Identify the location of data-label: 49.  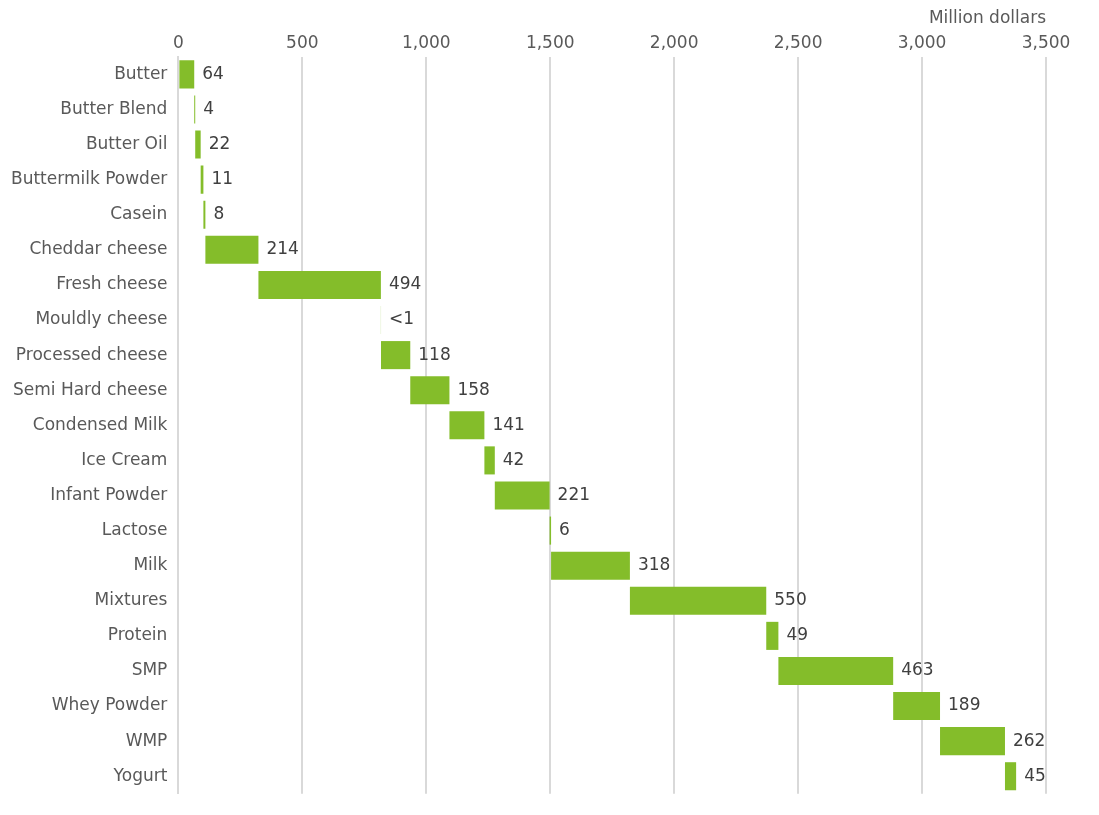
(797, 634).